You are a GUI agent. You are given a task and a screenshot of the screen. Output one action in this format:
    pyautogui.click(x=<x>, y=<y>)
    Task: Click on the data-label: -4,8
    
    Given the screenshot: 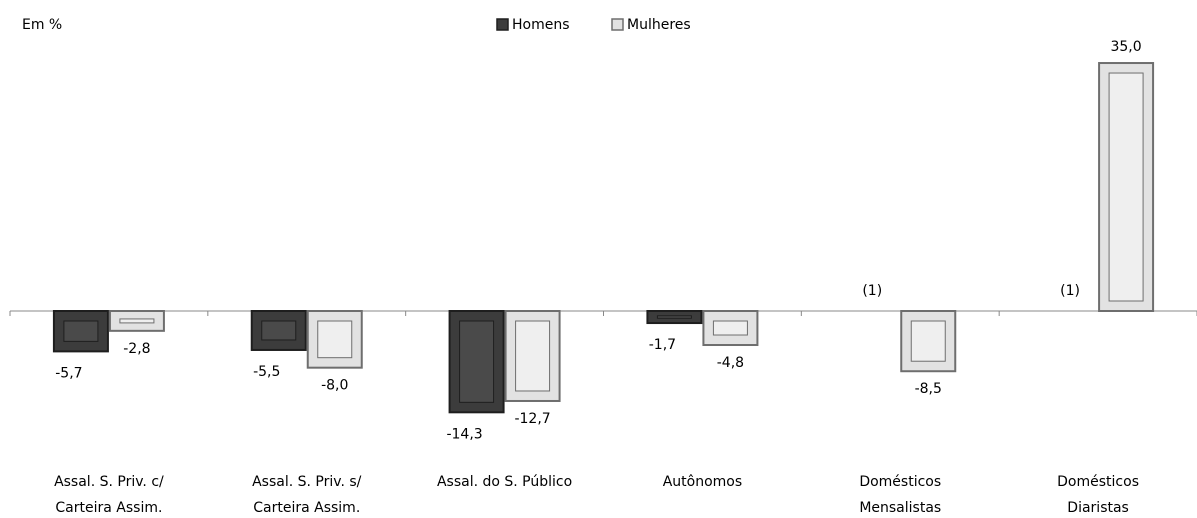 What is the action you would take?
    pyautogui.click(x=730, y=363)
    